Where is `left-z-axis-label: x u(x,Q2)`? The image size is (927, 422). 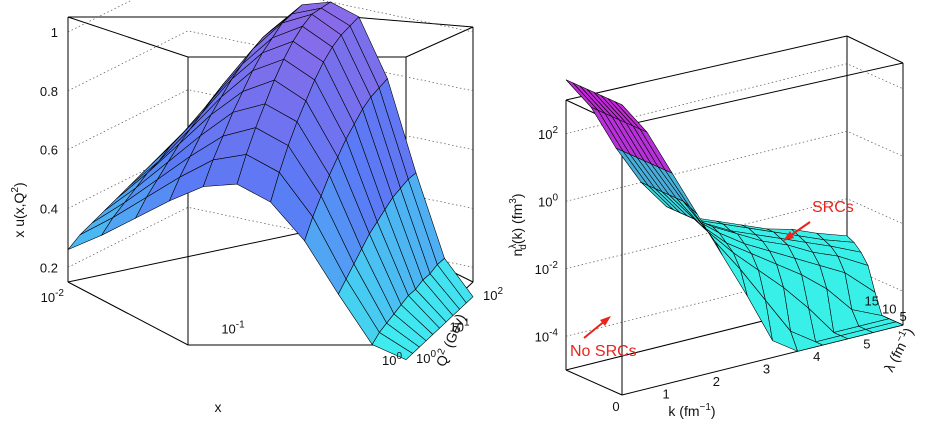
left-z-axis-label: x u(x,Q2) is located at coordinates (18, 209).